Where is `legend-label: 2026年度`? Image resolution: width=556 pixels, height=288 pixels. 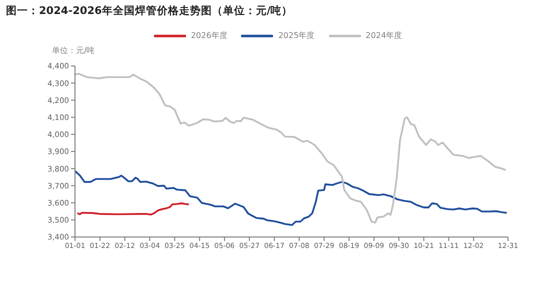
legend-label: 2026年度 is located at coordinates (209, 35).